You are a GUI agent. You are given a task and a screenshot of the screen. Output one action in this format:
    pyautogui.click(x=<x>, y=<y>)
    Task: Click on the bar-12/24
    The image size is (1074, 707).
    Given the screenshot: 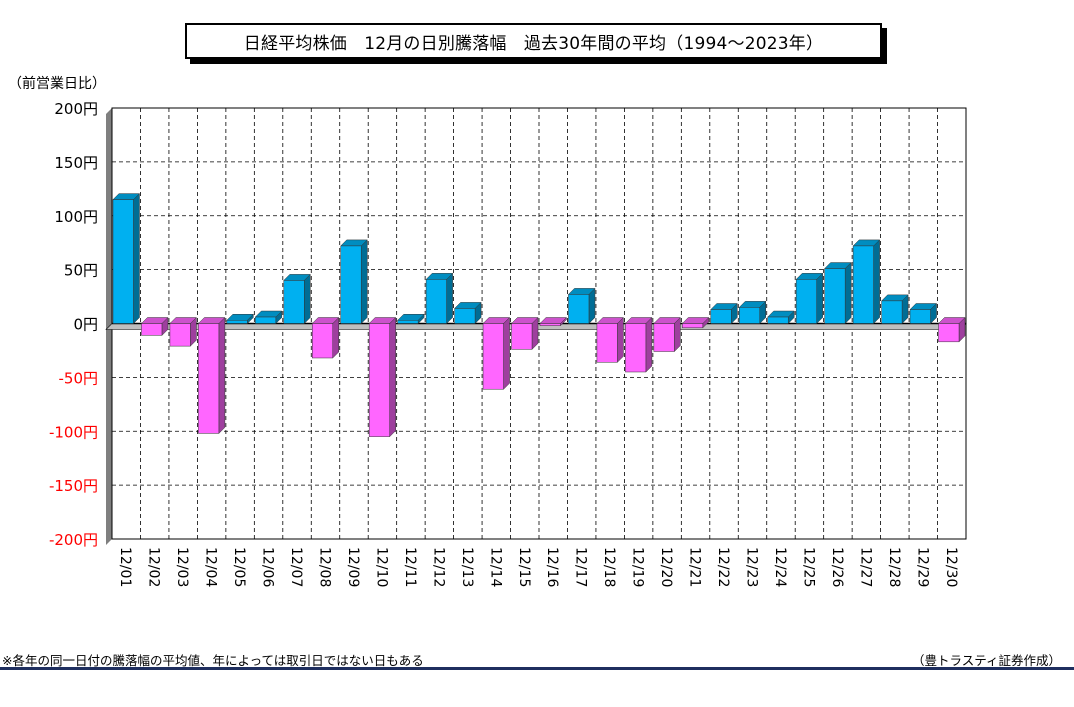 What is the action you would take?
    pyautogui.click(x=781, y=317)
    